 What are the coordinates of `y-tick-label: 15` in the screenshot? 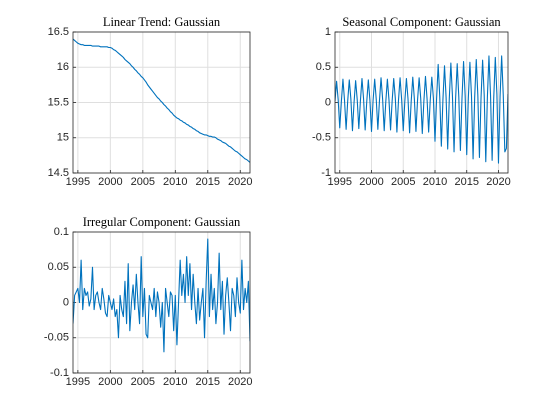 It's located at (63, 138).